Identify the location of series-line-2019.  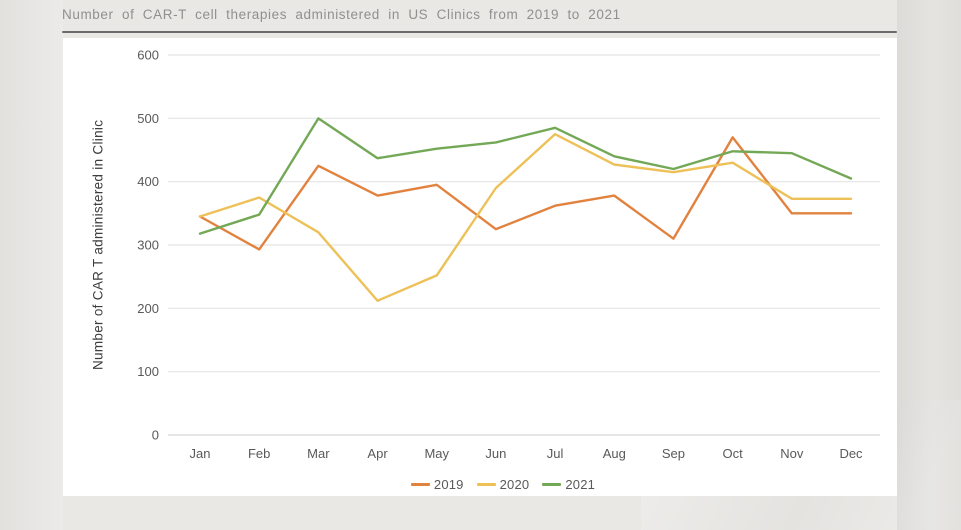
(525, 193).